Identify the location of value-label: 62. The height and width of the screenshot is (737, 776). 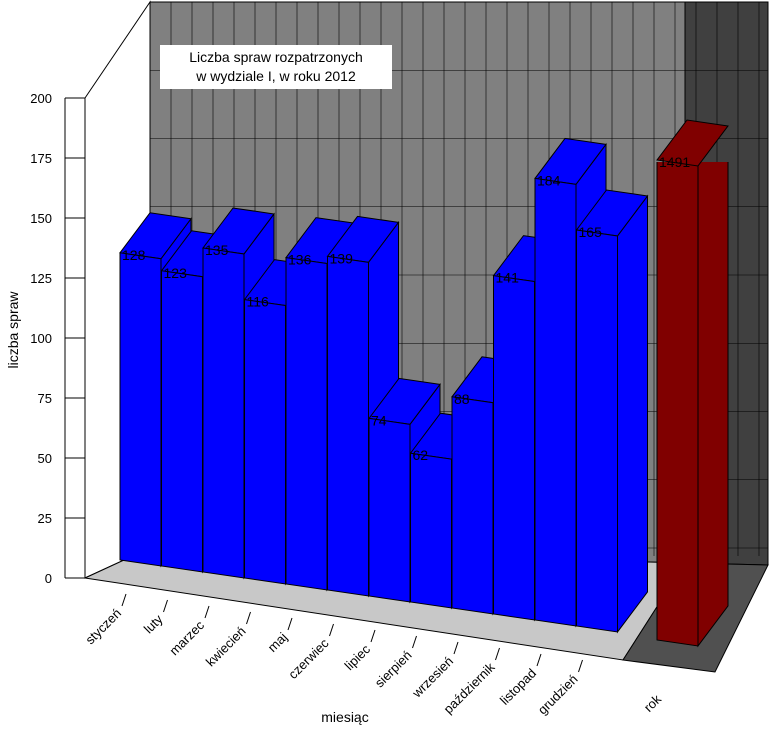
(421, 455).